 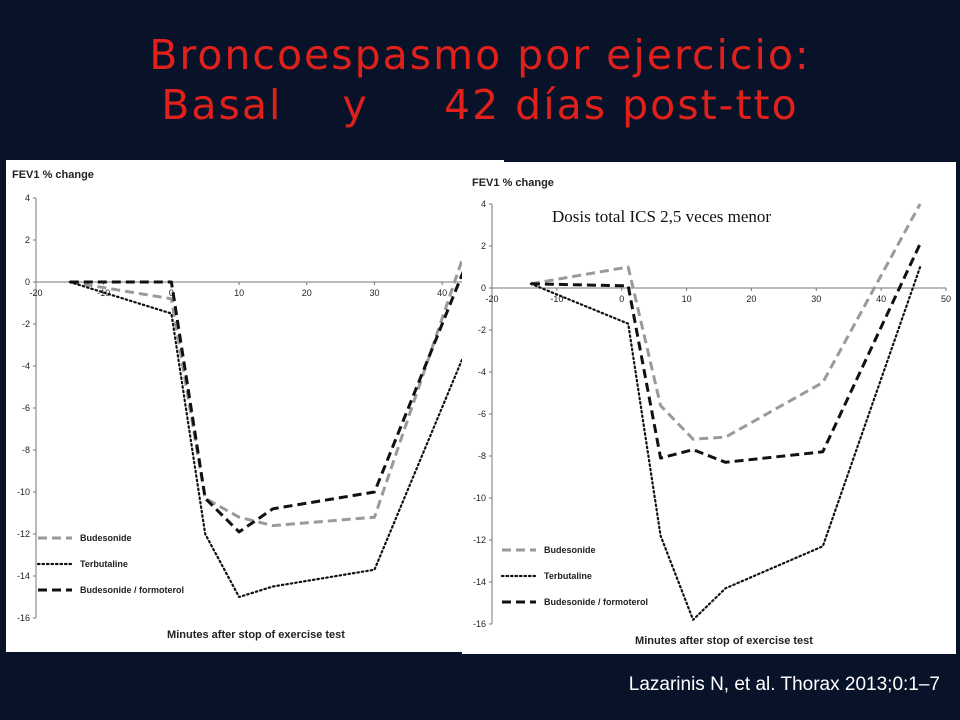 I want to click on x-tick-label: -10, so click(x=556, y=299).